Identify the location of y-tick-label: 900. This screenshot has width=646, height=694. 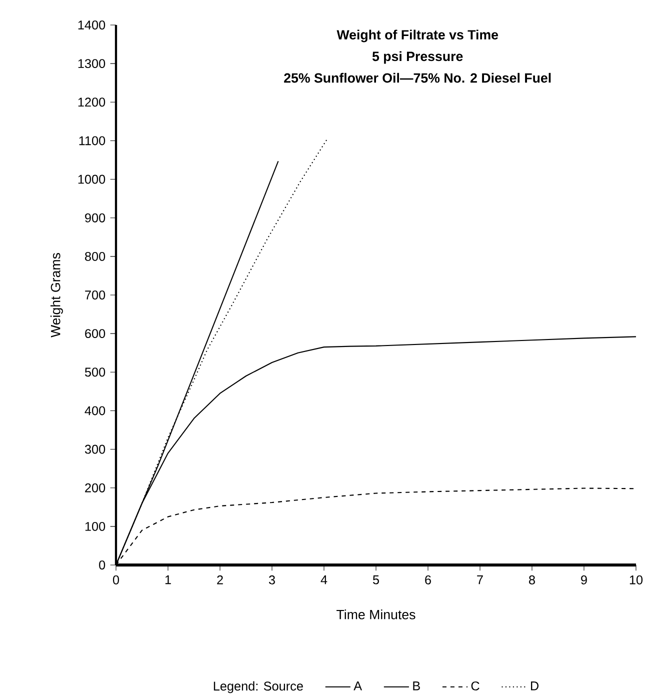
(95, 217).